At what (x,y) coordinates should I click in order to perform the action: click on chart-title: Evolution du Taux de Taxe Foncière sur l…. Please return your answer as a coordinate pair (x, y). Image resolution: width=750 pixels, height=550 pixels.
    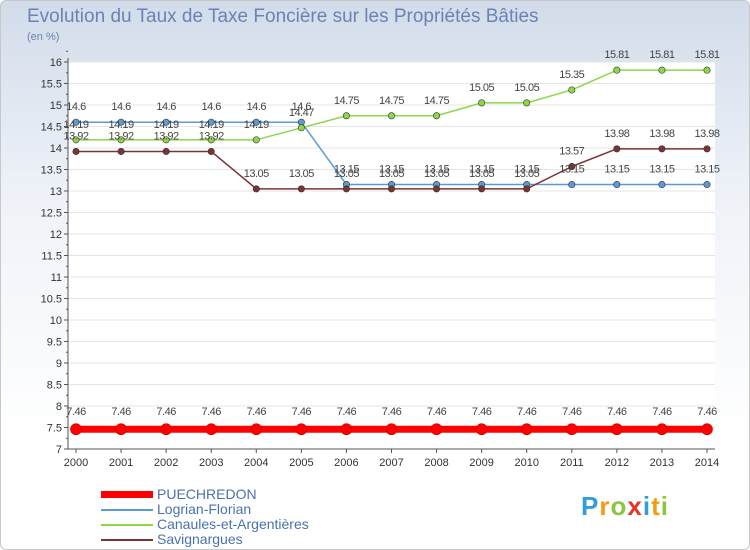
    Looking at the image, I should click on (283, 16).